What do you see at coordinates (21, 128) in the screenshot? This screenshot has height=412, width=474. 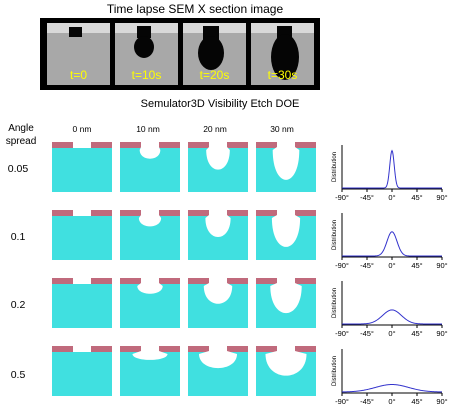 I see `angle-header-line: Angle` at bounding box center [21, 128].